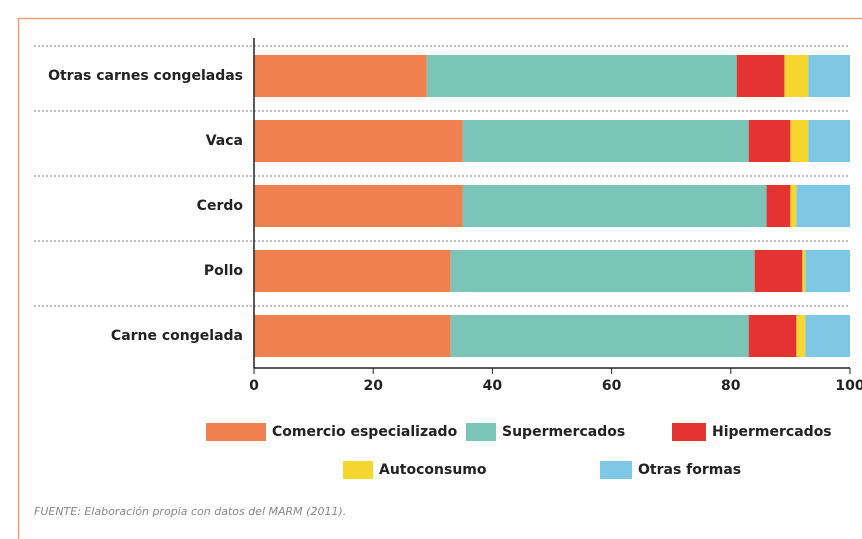 Image resolution: width=862 pixels, height=539 pixels. What do you see at coordinates (365, 432) in the screenshot?
I see `legend-label: Comercio especializado` at bounding box center [365, 432].